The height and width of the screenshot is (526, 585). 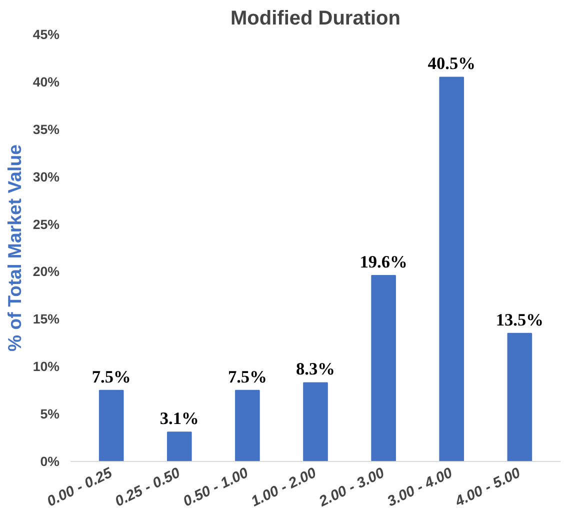 I want to click on y-tick-label: 45%, so click(x=46, y=34).